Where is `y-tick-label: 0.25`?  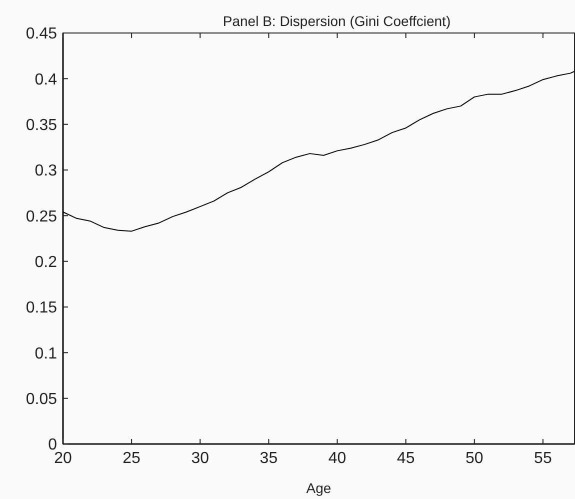 y-tick-label: 0.25 is located at coordinates (42, 217).